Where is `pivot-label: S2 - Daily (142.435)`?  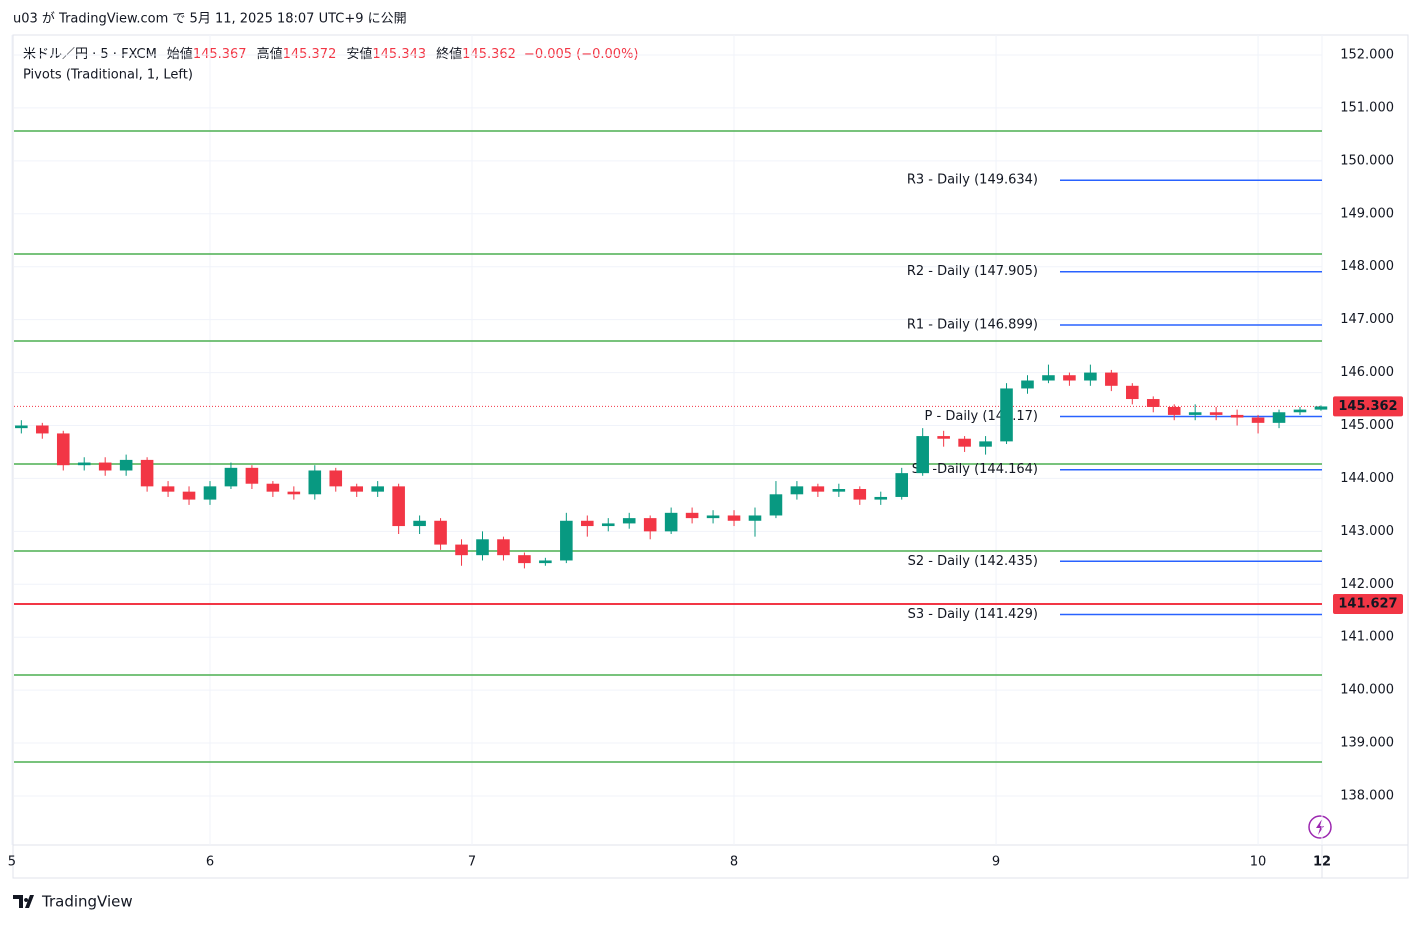 pivot-label: S2 - Daily (142.435) is located at coordinates (973, 561).